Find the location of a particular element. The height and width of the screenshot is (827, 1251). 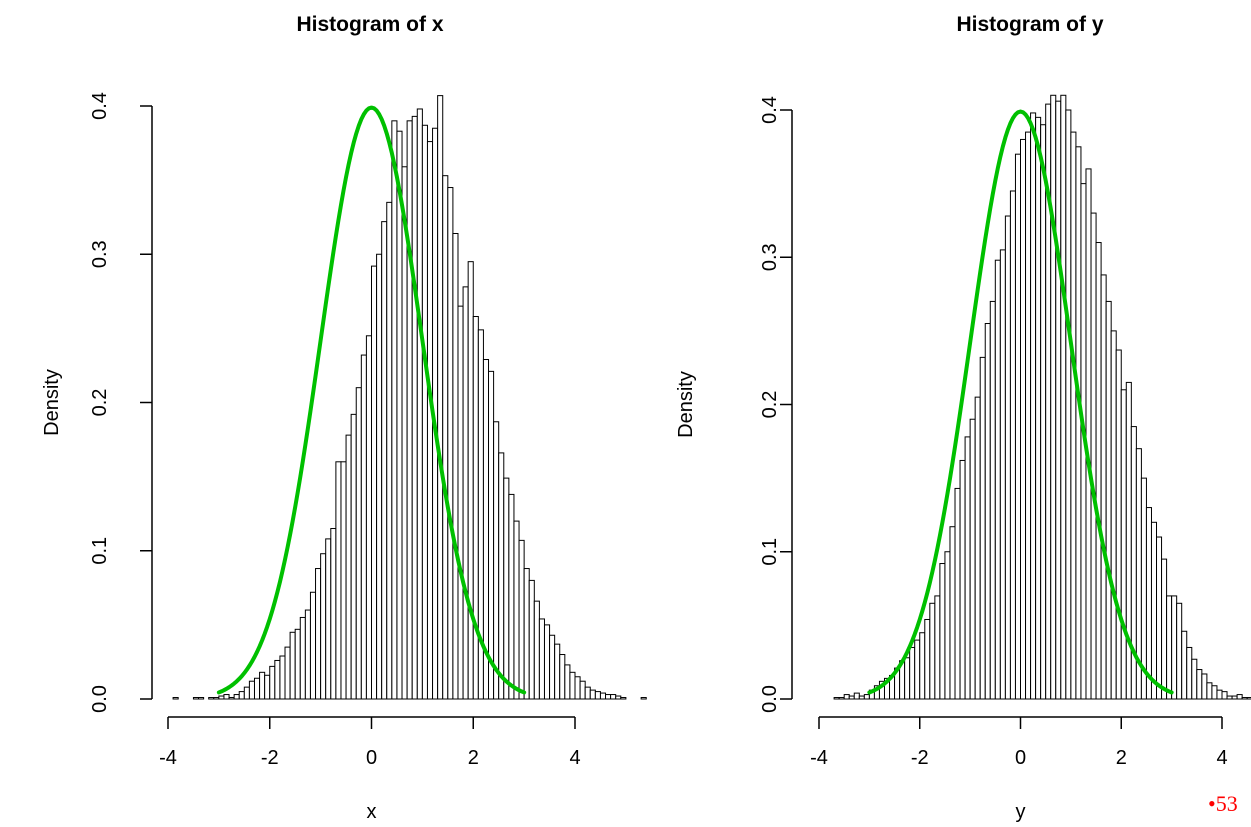

chart-title: Histogram of x is located at coordinates (369, 24).